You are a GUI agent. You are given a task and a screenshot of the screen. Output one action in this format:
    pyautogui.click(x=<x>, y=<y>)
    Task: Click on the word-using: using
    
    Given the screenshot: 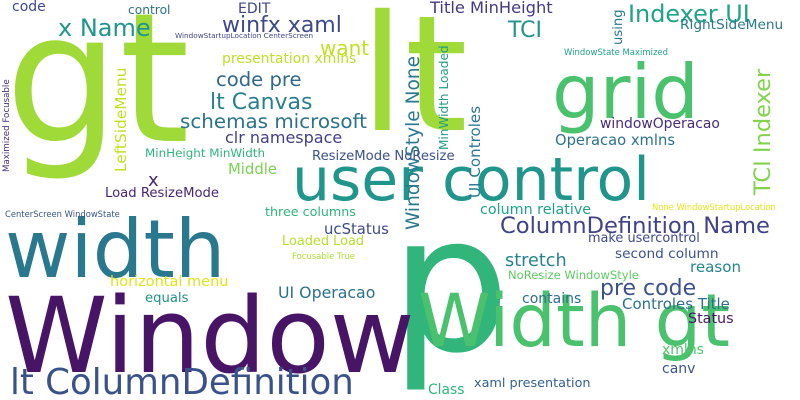 What is the action you would take?
    pyautogui.click(x=618, y=27)
    